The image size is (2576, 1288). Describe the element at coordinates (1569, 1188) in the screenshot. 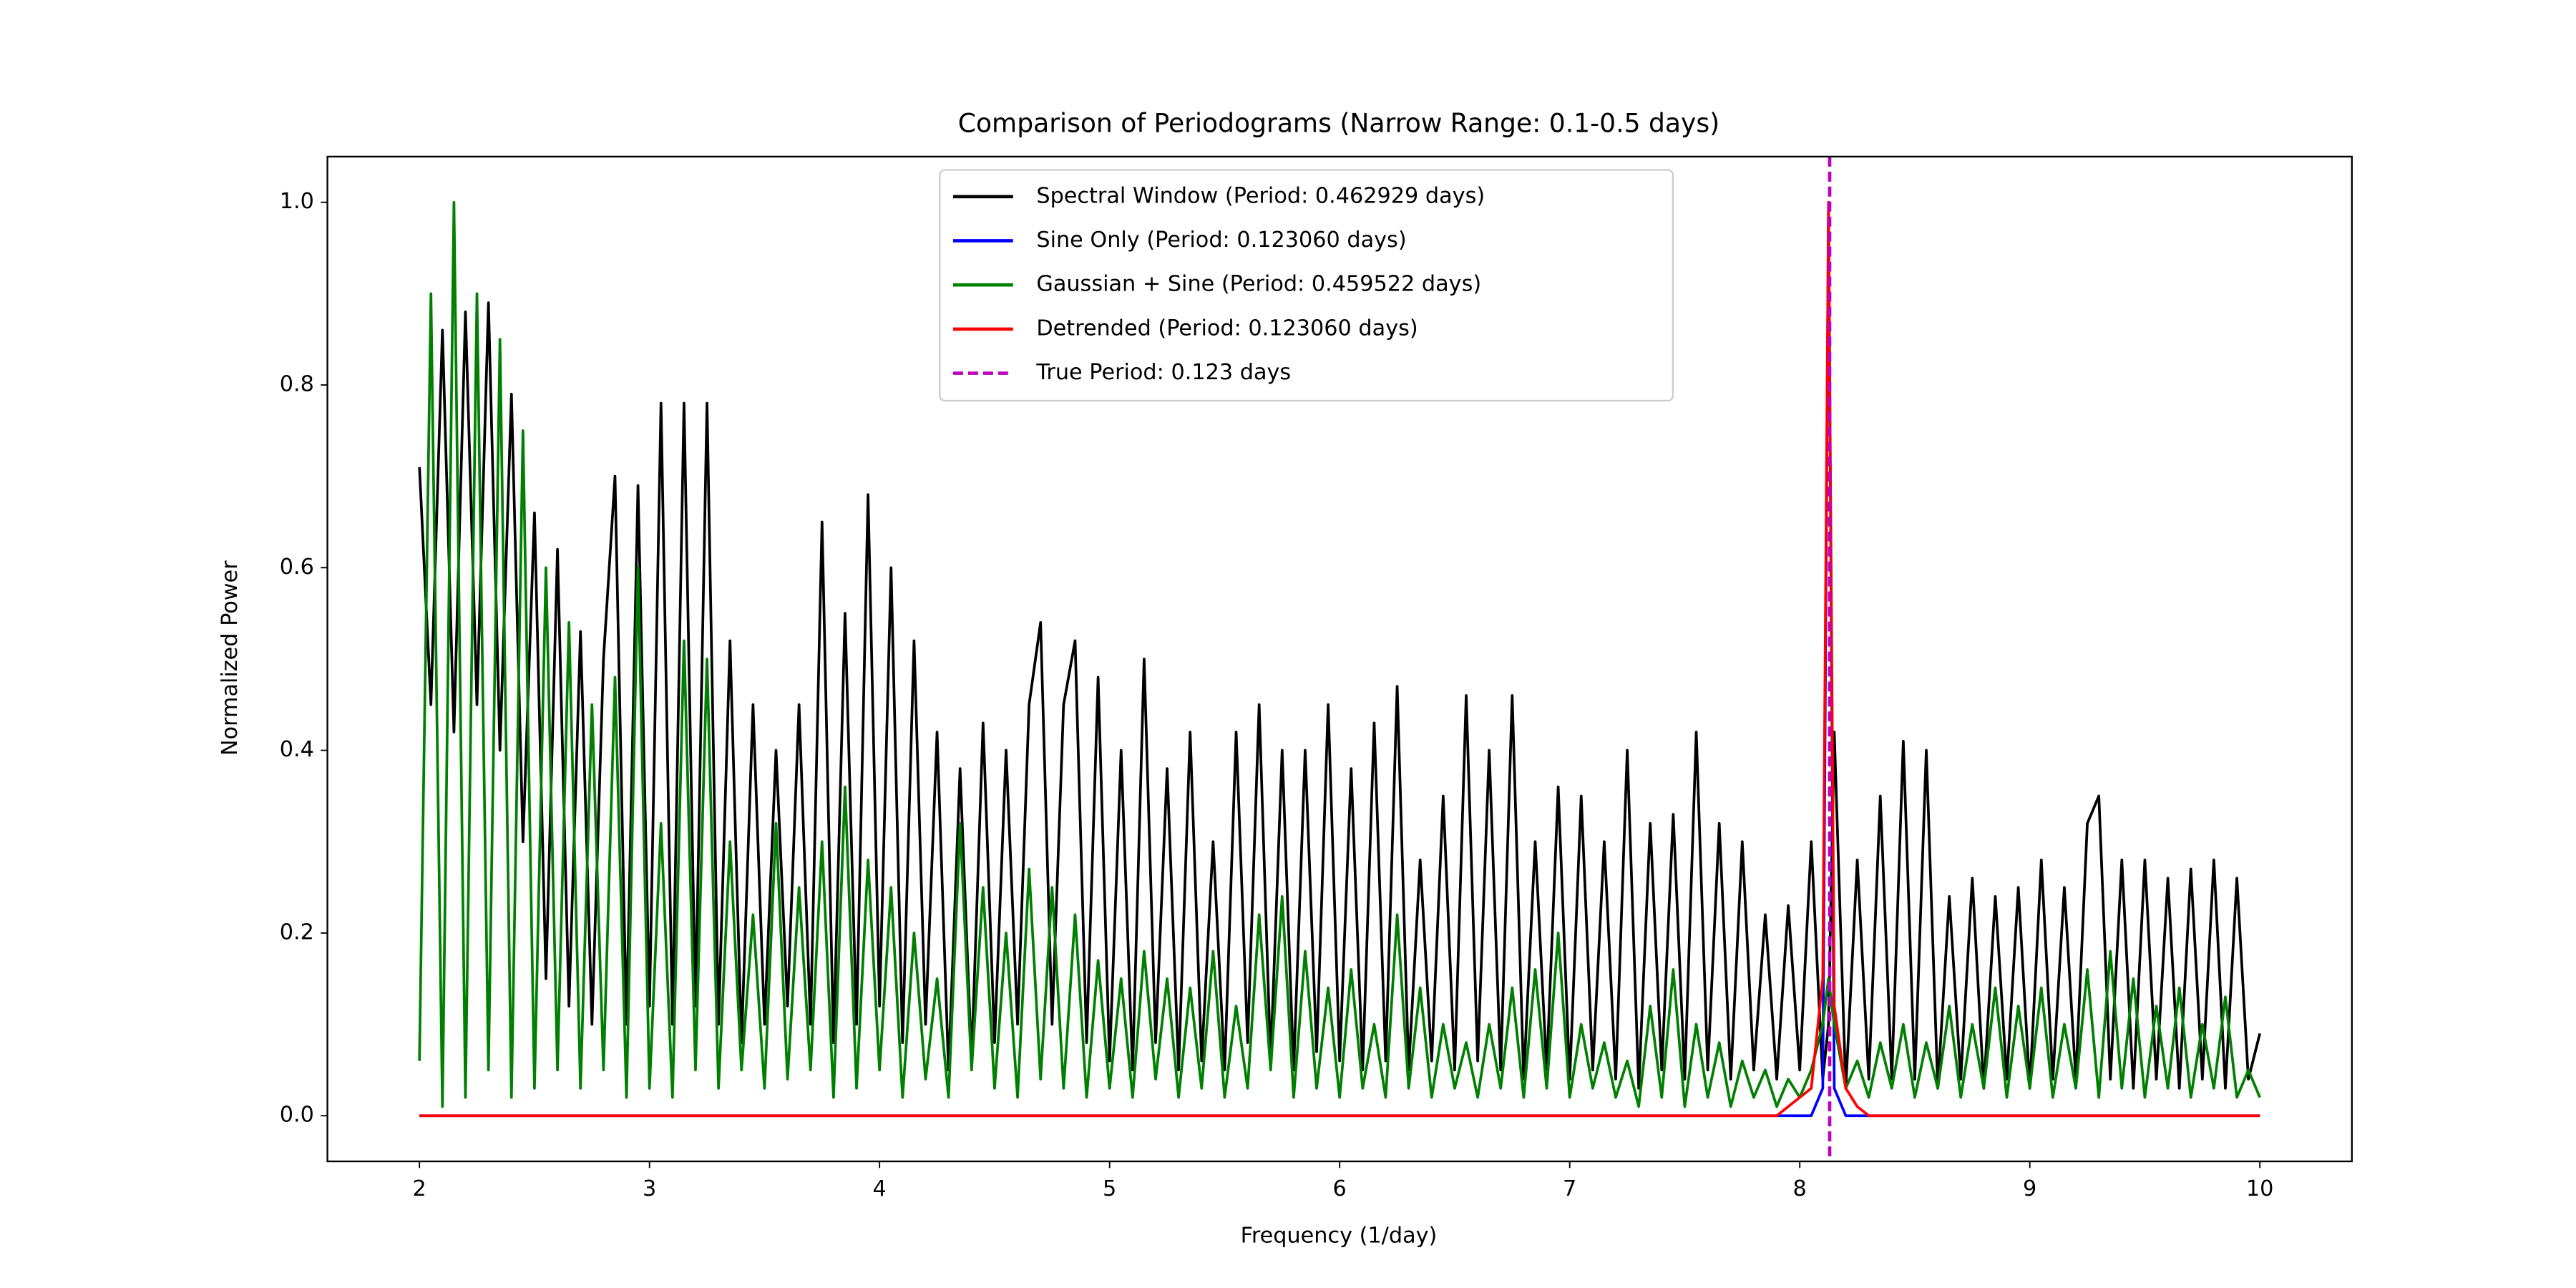

I see `x-tick-label: 7` at that location.